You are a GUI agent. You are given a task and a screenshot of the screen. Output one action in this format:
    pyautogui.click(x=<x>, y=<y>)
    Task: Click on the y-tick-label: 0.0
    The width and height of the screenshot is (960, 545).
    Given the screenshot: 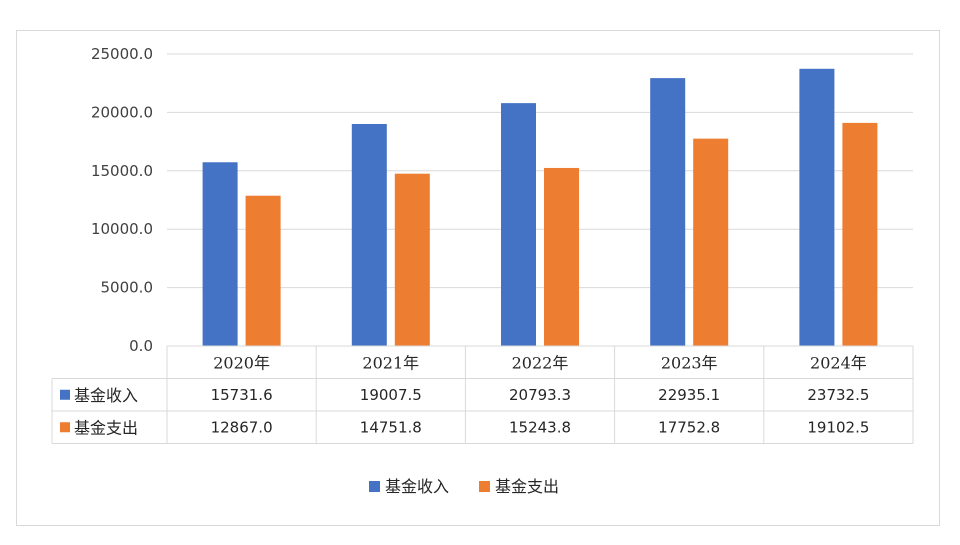 What is the action you would take?
    pyautogui.click(x=141, y=346)
    